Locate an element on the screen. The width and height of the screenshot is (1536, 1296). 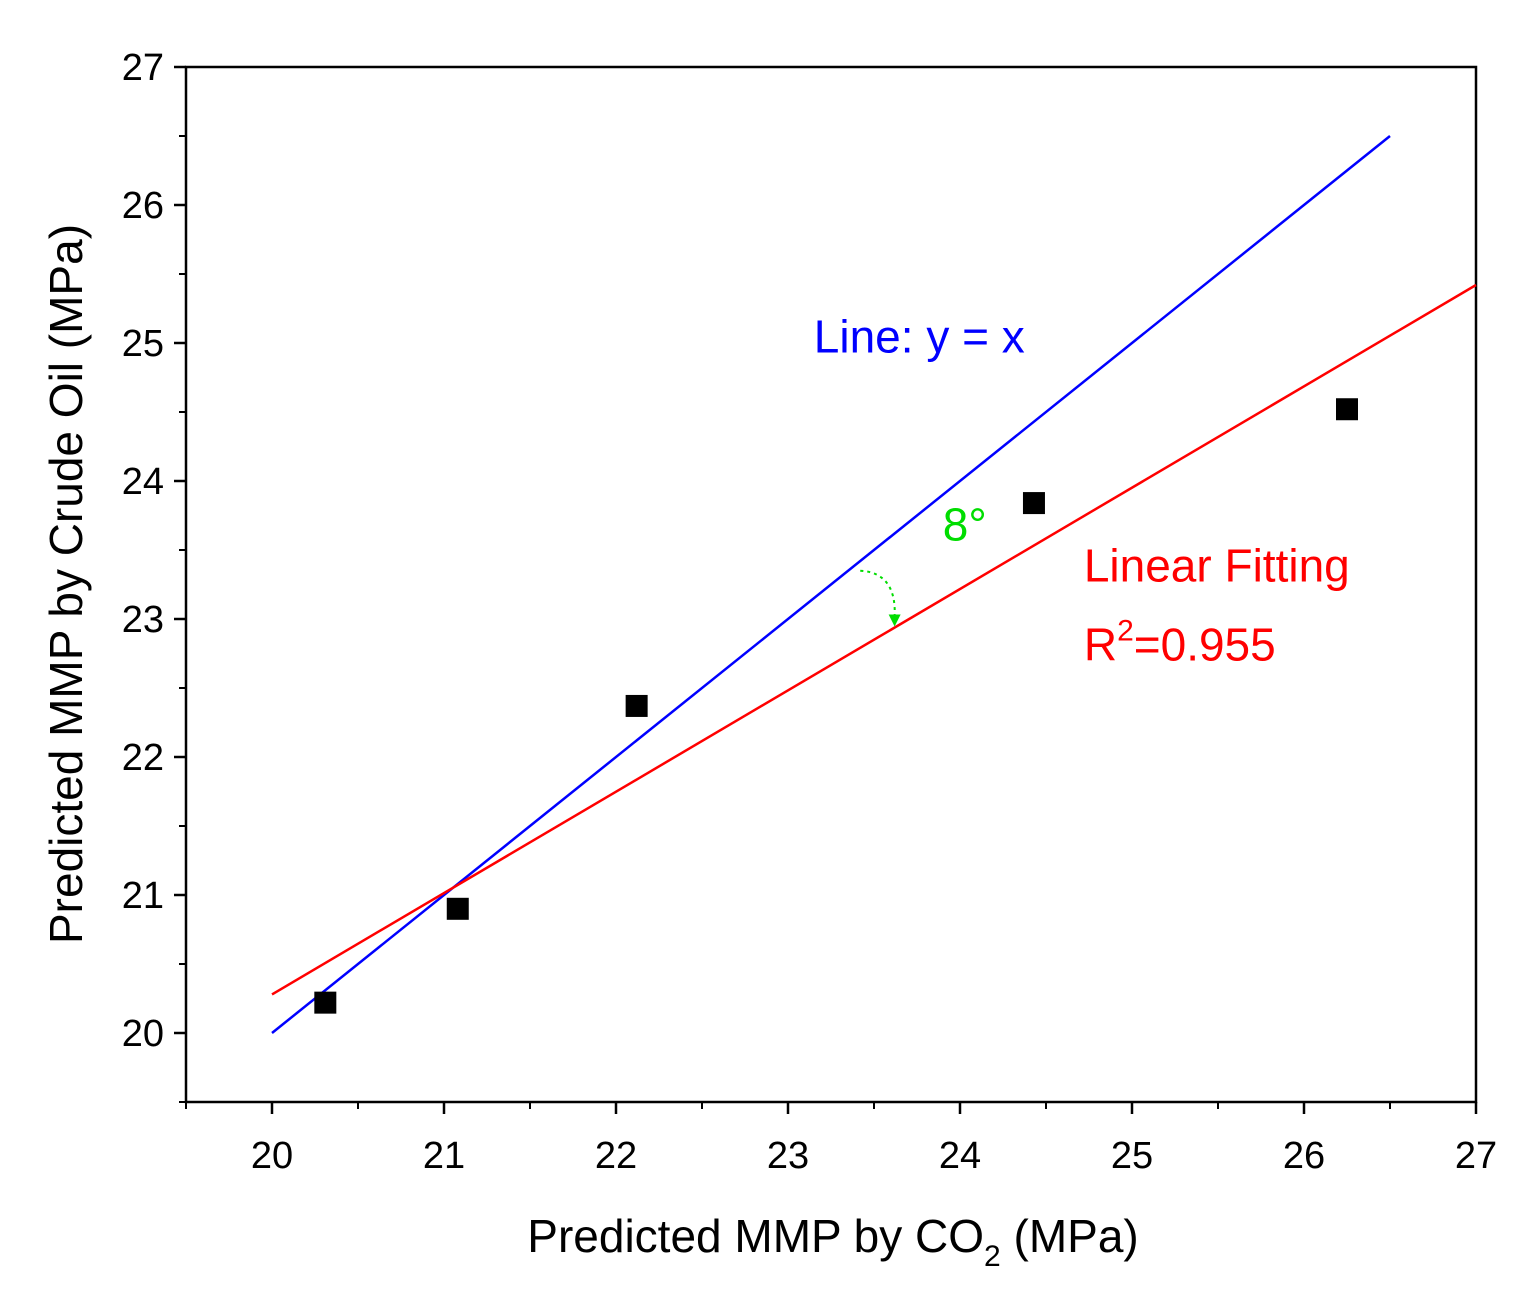
r-squared-label: R2=0.955 is located at coordinates (1180, 642).